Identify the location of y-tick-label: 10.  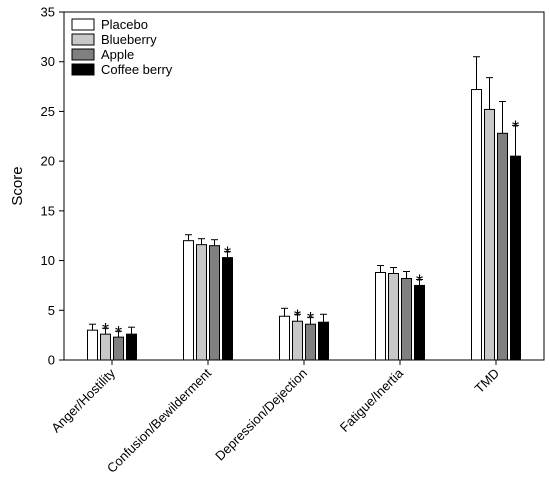
(48, 260).